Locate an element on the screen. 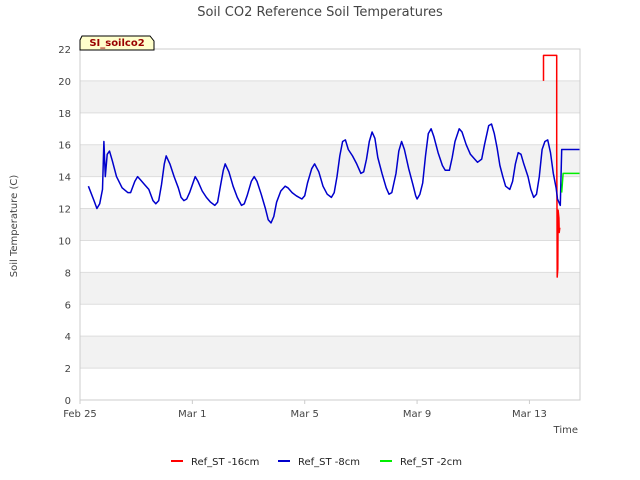  legend: Ref_ST -16cm Ref_ST -8cm Ref_ST -2cm is located at coordinates (316, 462).